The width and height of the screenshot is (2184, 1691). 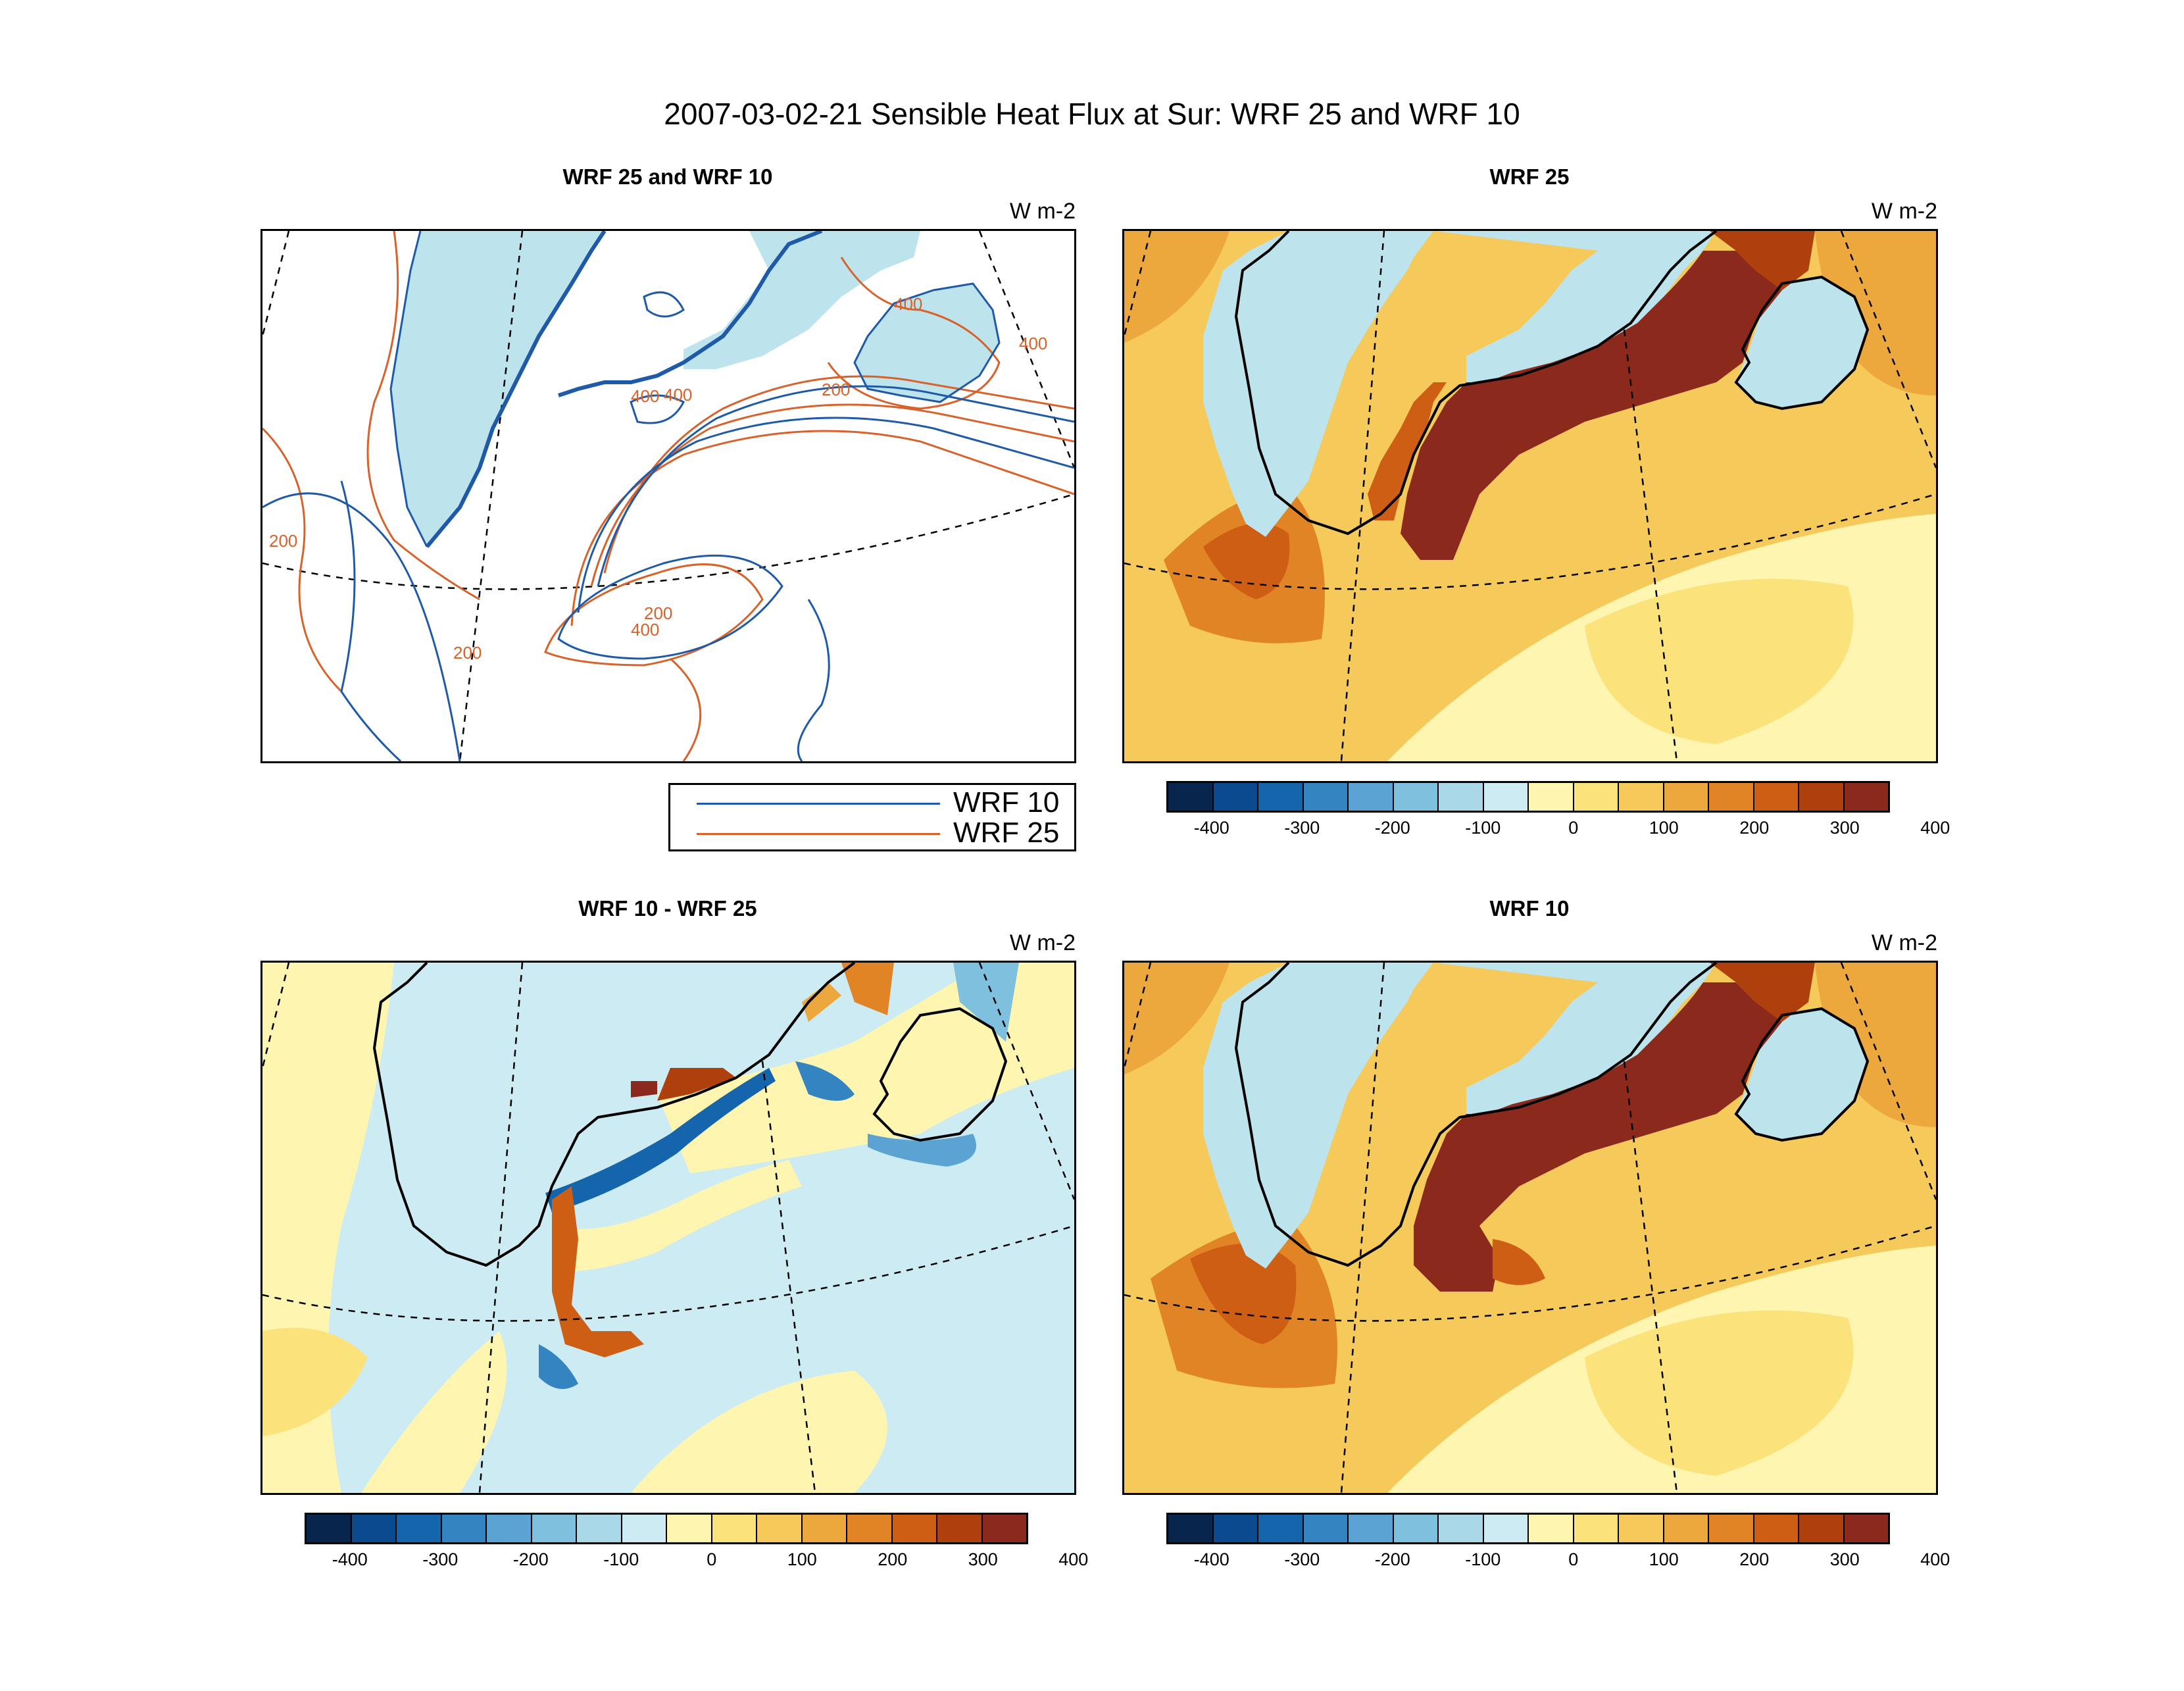 I want to click on line-legend: WRF 10 WRF 25, so click(x=872, y=817).